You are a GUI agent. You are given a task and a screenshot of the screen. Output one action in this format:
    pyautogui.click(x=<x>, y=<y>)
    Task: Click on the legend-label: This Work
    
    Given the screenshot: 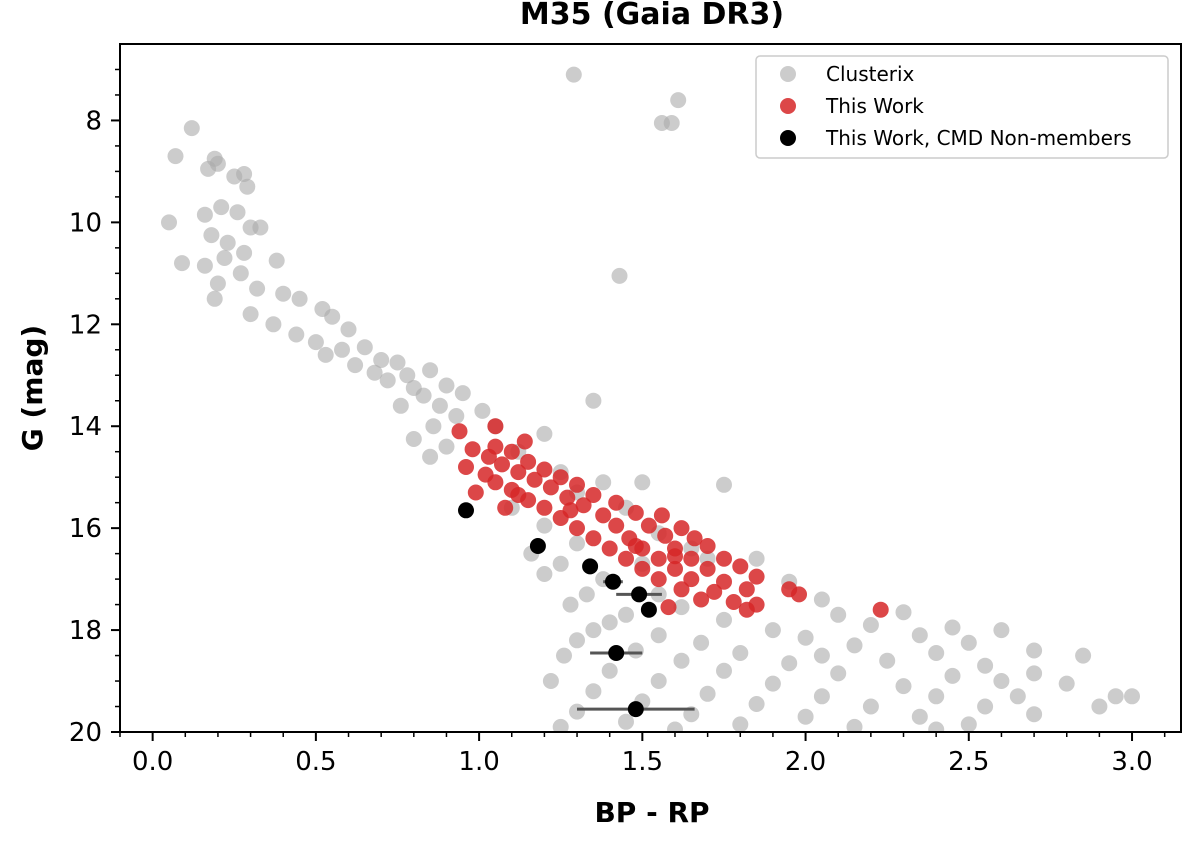 What is the action you would take?
    pyautogui.click(x=874, y=106)
    